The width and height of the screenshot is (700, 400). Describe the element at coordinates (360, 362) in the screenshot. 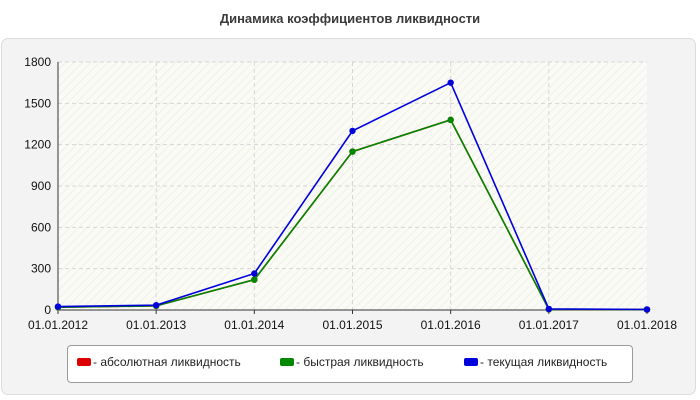

I see `legend-label-quick: - быстрая ликвидность` at that location.